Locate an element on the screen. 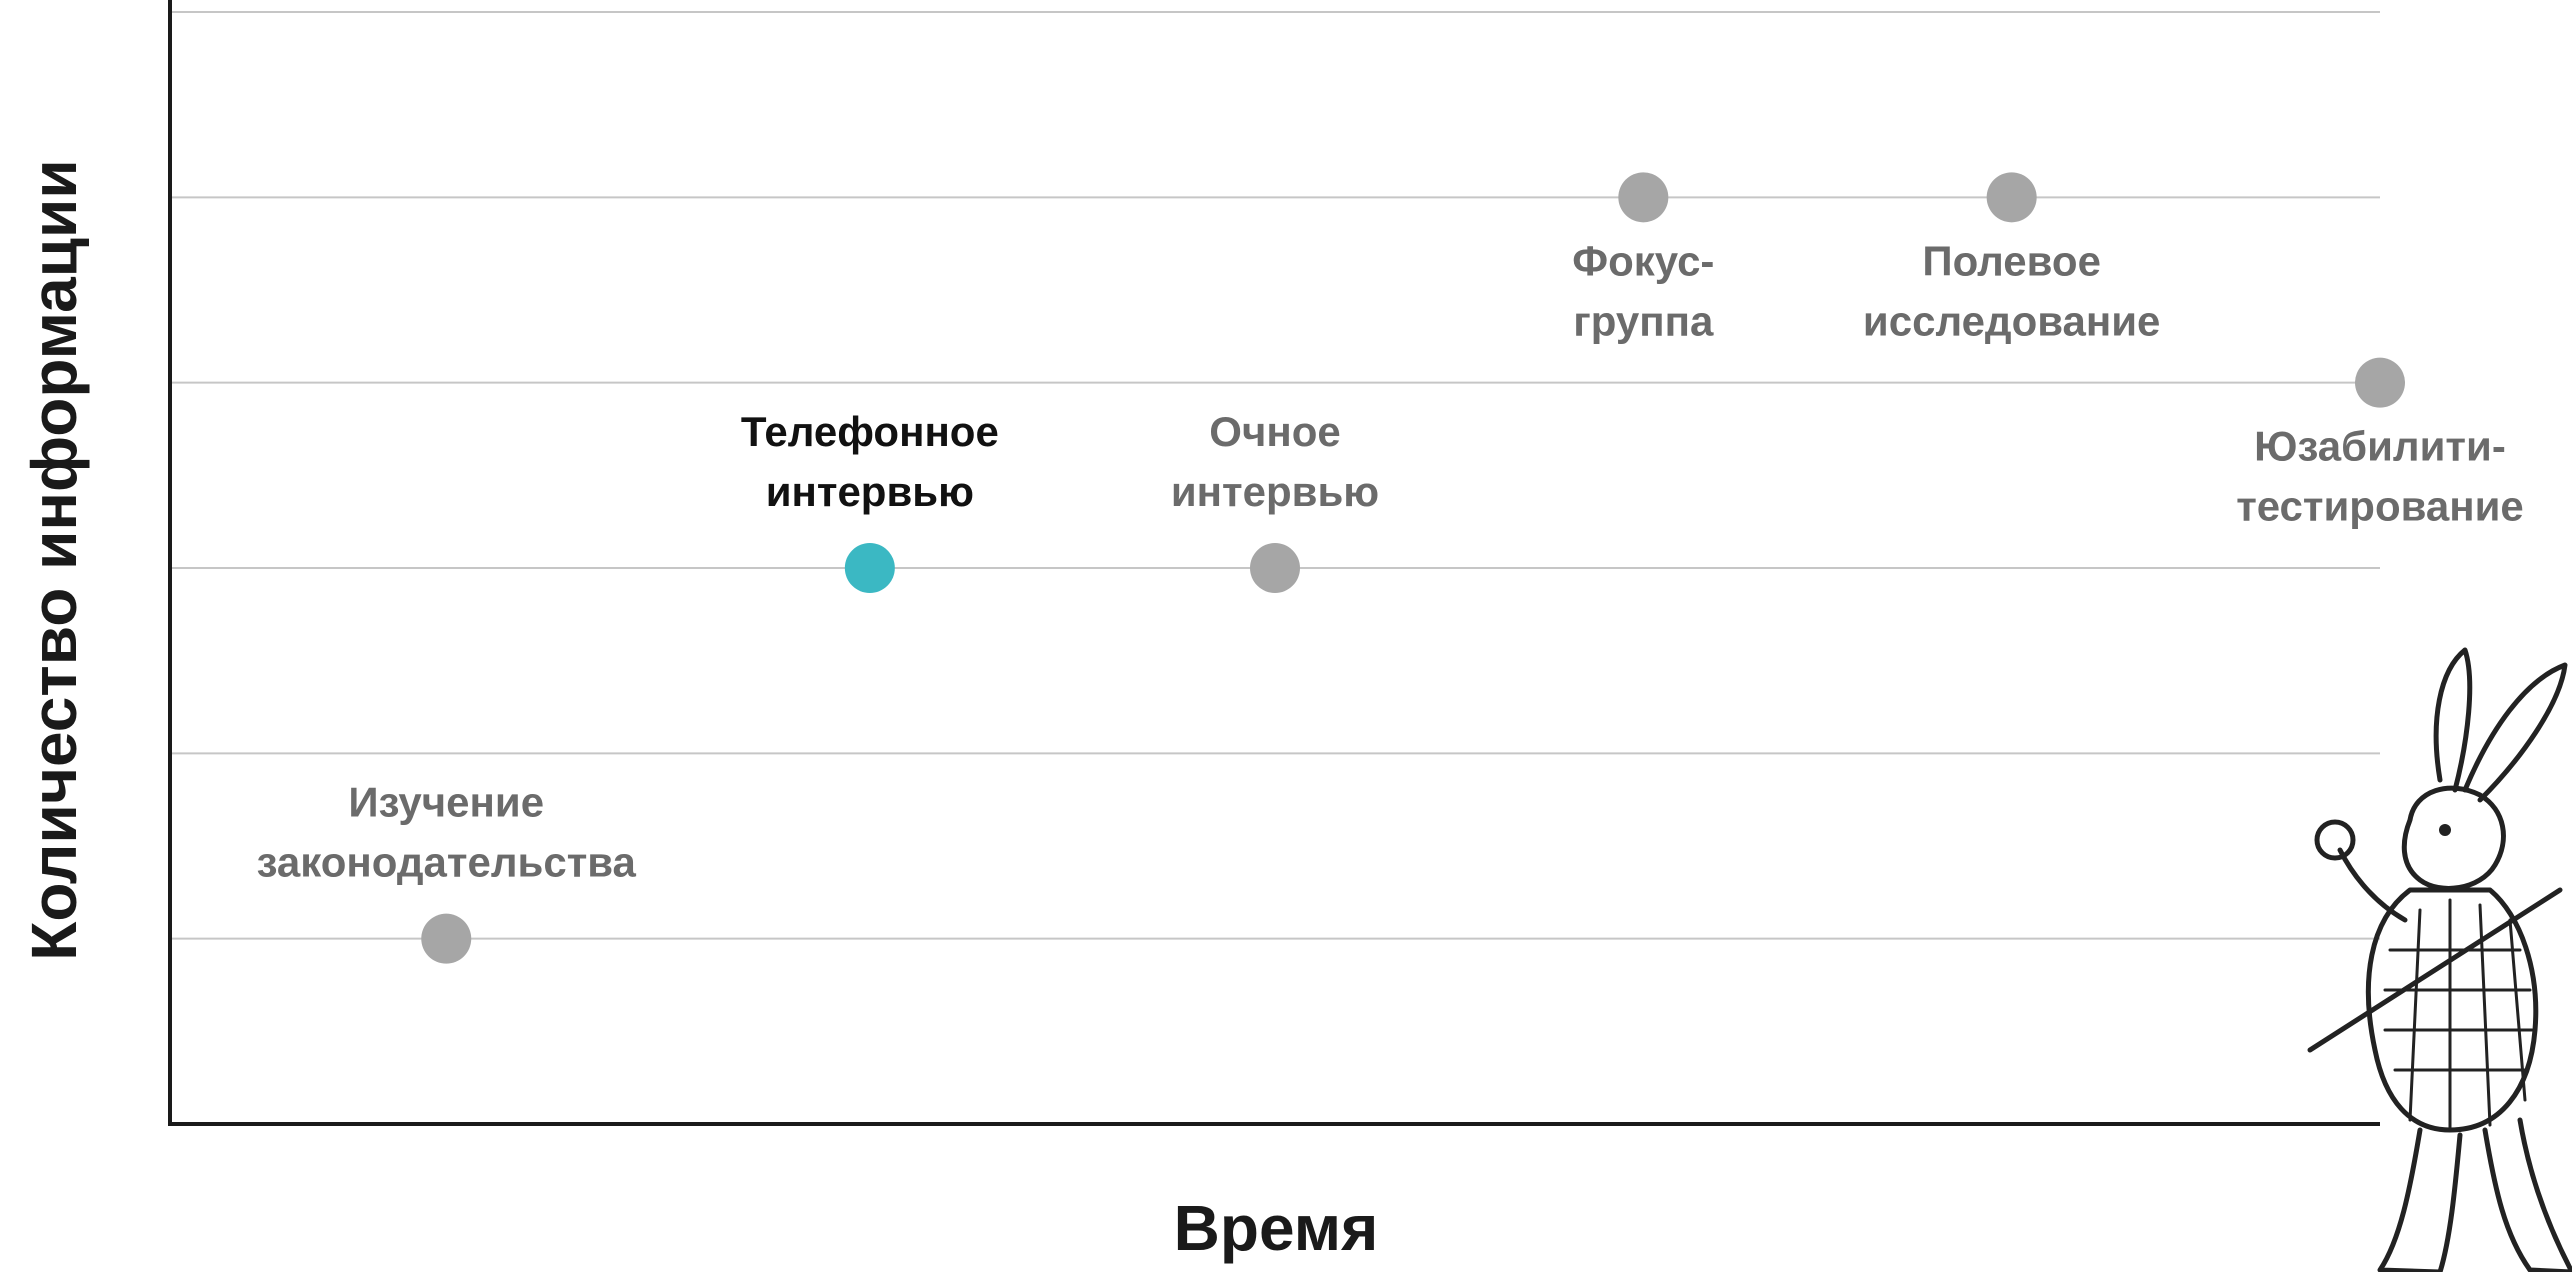  data-point-highlighted is located at coordinates (869, 568).